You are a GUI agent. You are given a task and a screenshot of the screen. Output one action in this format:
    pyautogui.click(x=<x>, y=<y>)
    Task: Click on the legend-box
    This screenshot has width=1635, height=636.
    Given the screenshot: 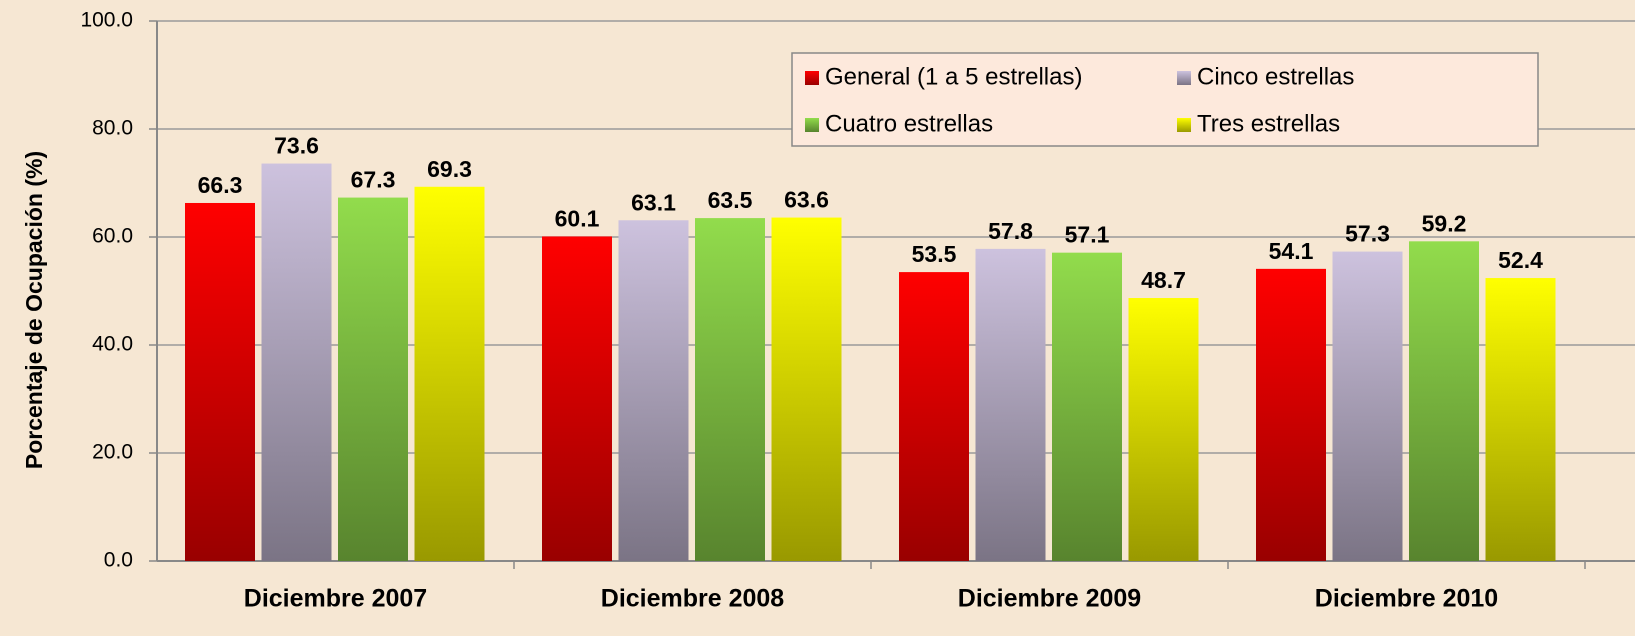 What is the action you would take?
    pyautogui.click(x=1165, y=99)
    